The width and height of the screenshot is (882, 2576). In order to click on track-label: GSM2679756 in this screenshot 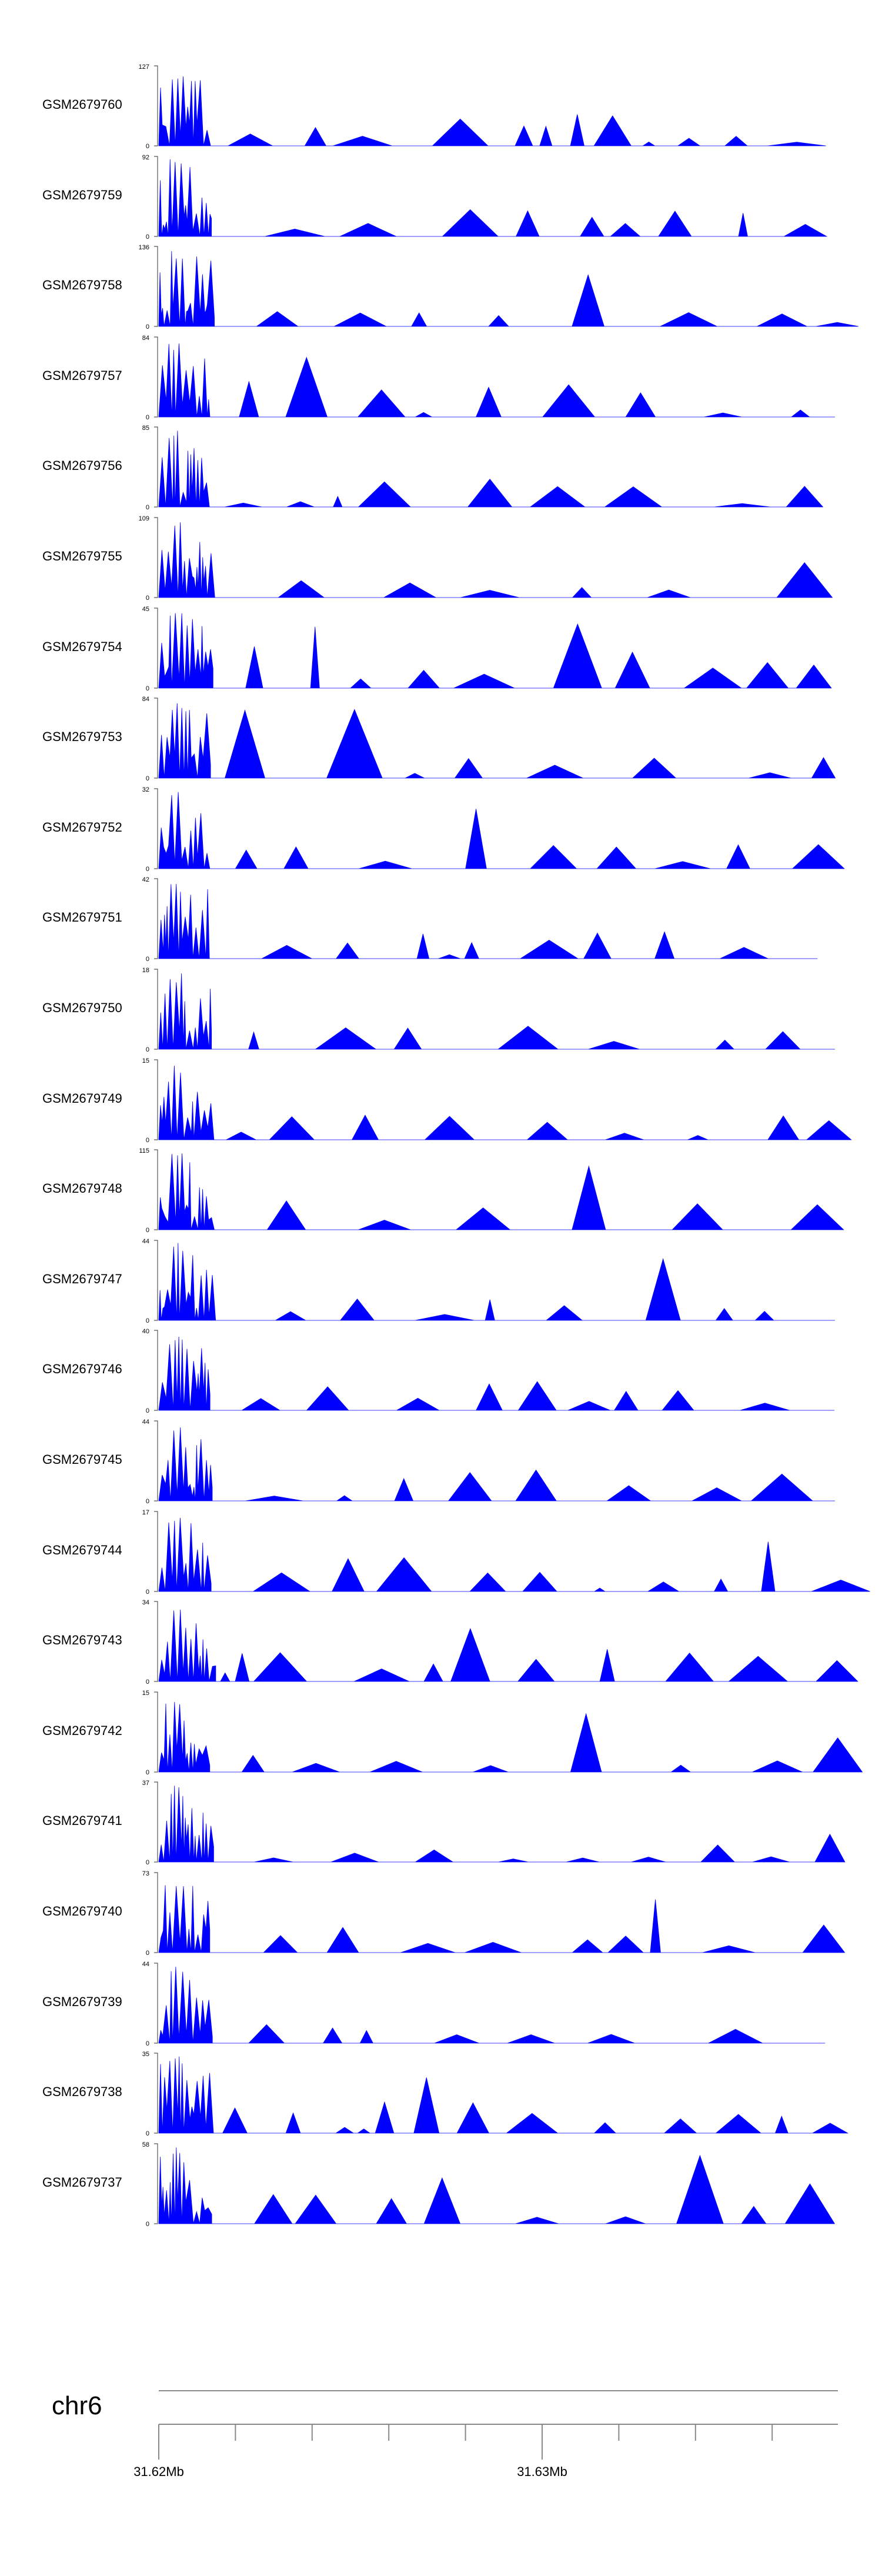, I will do `click(82, 465)`.